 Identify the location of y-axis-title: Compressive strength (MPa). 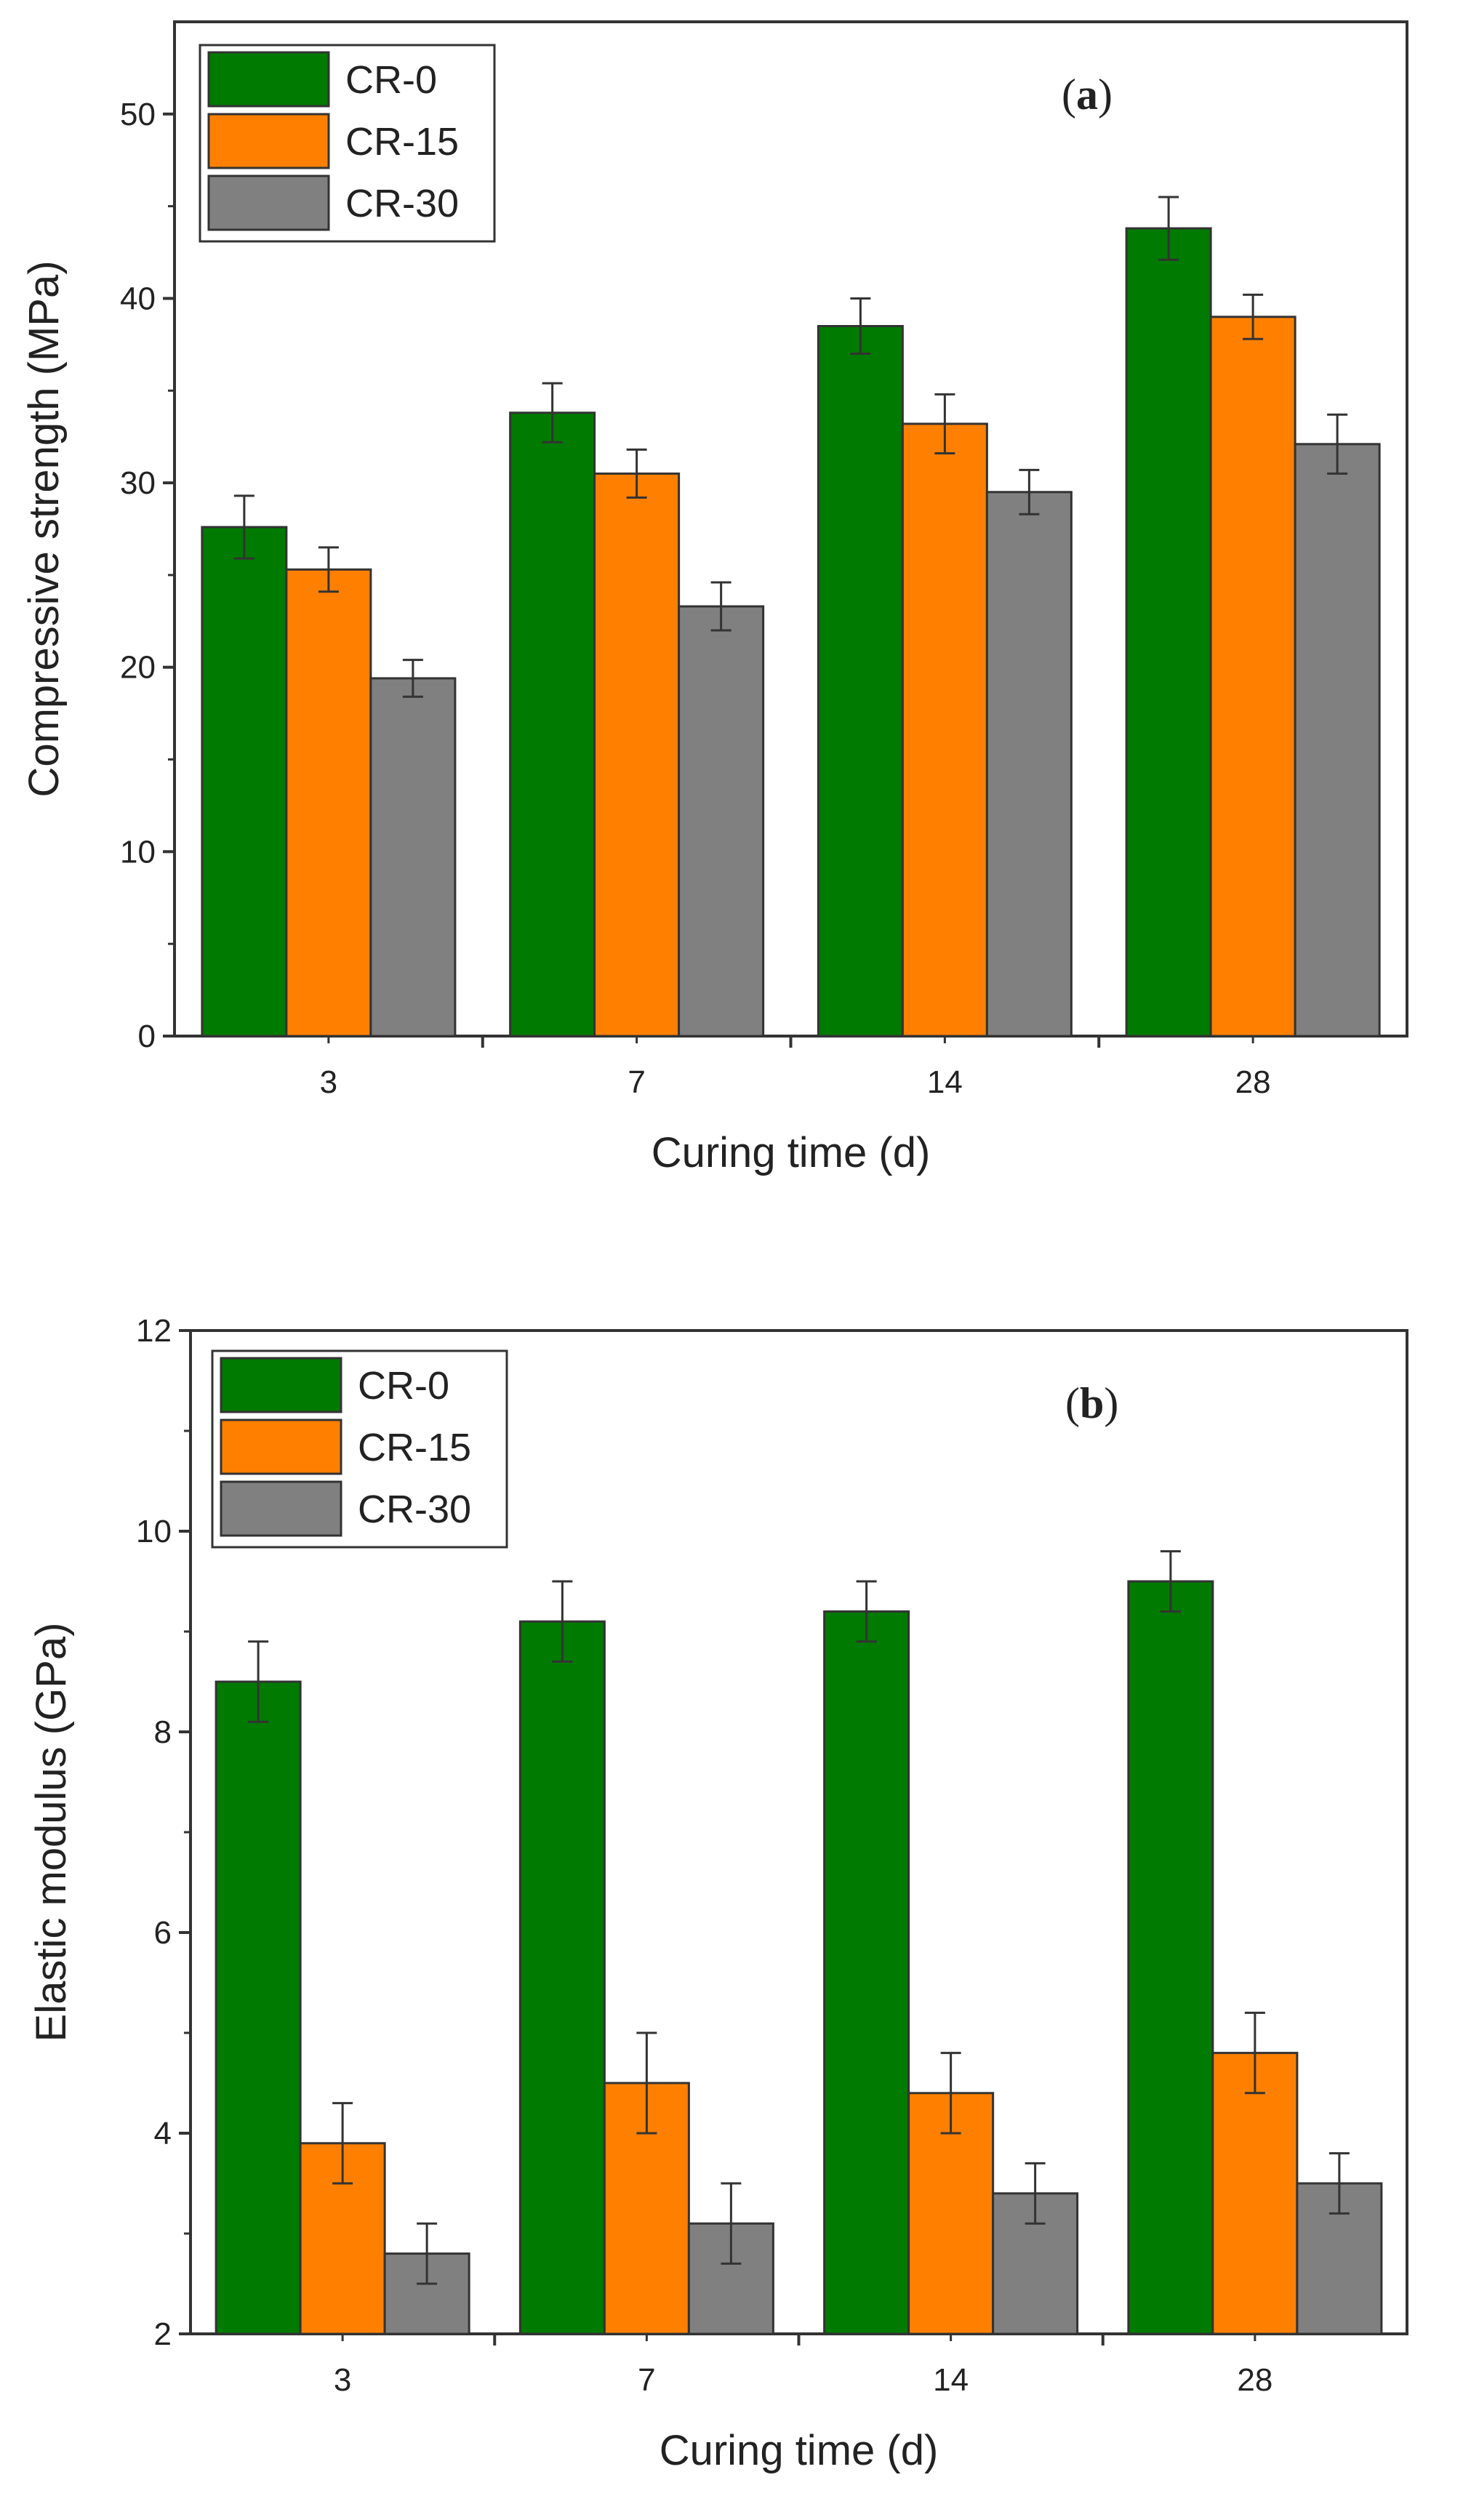
(44, 528).